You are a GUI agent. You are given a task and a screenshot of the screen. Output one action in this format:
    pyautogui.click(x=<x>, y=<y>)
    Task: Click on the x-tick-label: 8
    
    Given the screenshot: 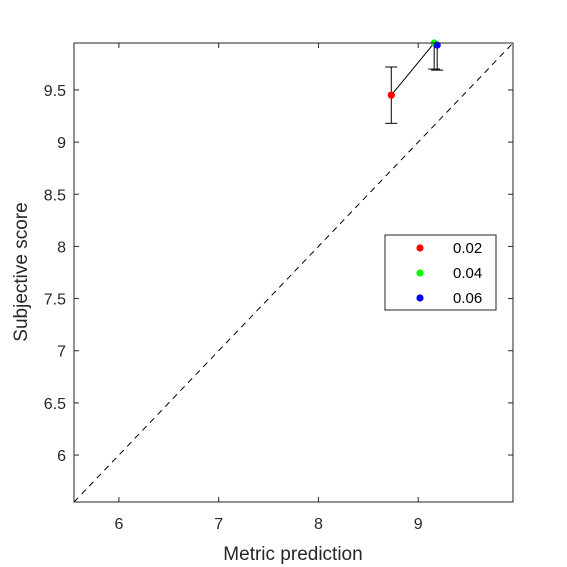 What is the action you would take?
    pyautogui.click(x=318, y=524)
    